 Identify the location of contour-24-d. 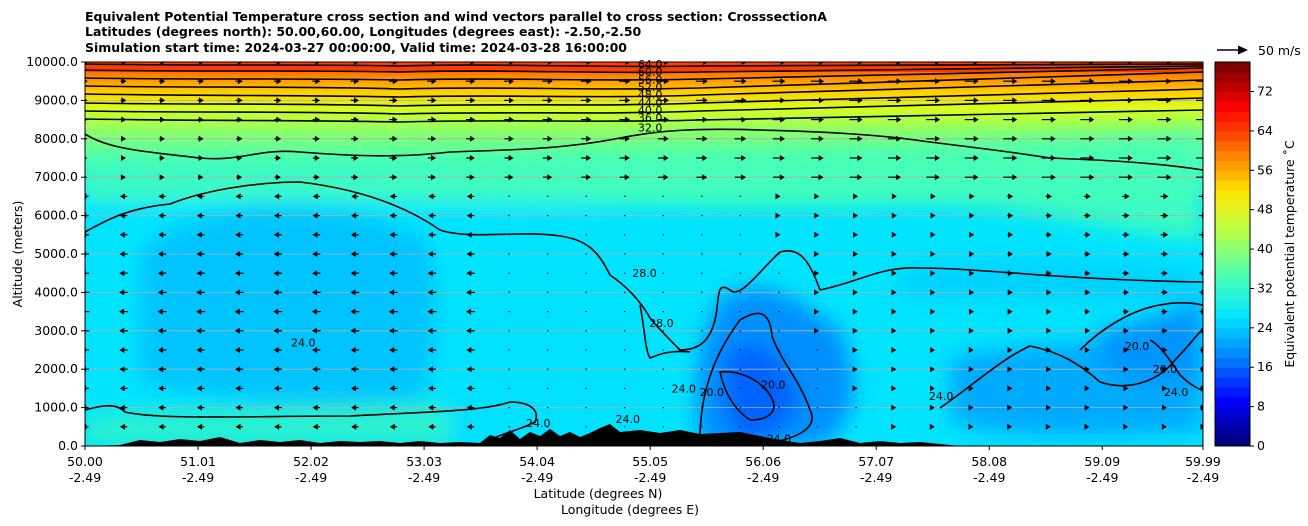
(1141, 326).